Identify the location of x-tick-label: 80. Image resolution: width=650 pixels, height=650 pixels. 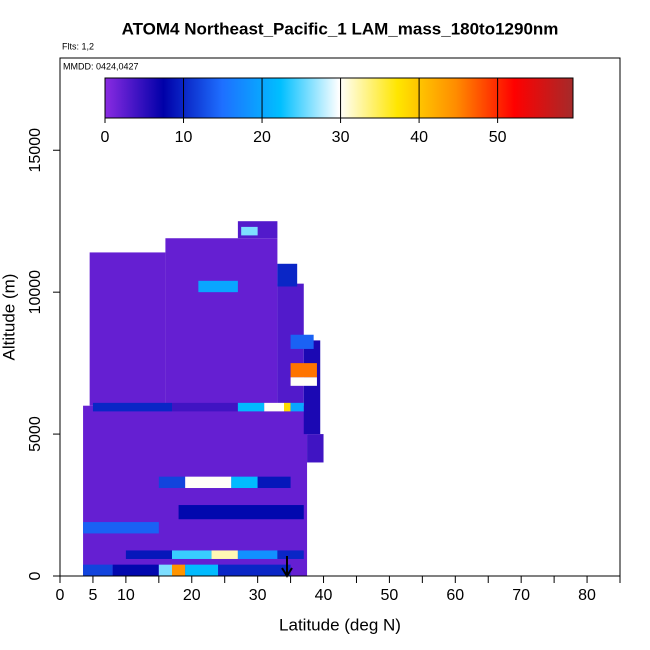
(587, 595).